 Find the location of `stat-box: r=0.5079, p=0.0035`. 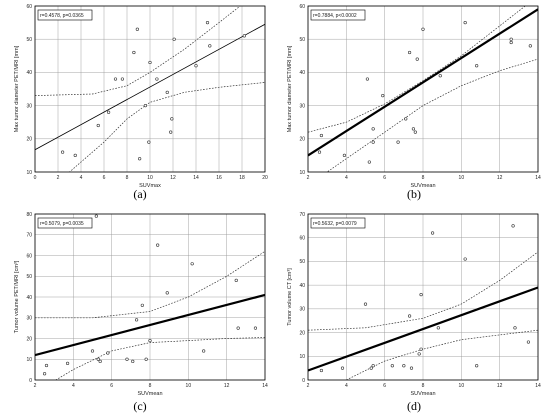

stat-box: r=0.5079, p=0.0035 is located at coordinates (65, 223).